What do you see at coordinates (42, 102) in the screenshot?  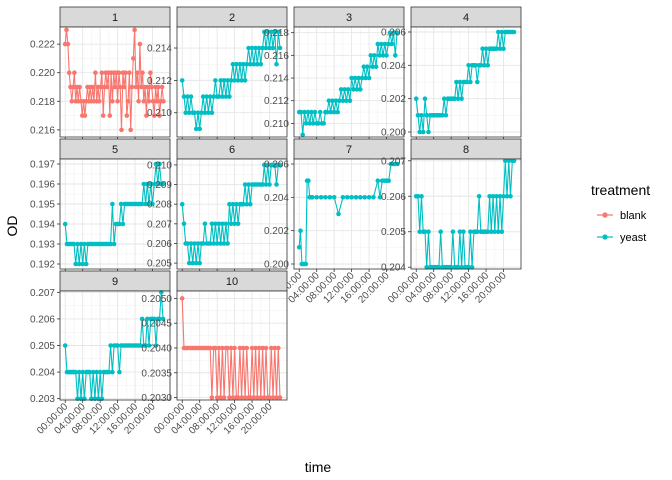 I see `y-tick-label: 0.218` at bounding box center [42, 102].